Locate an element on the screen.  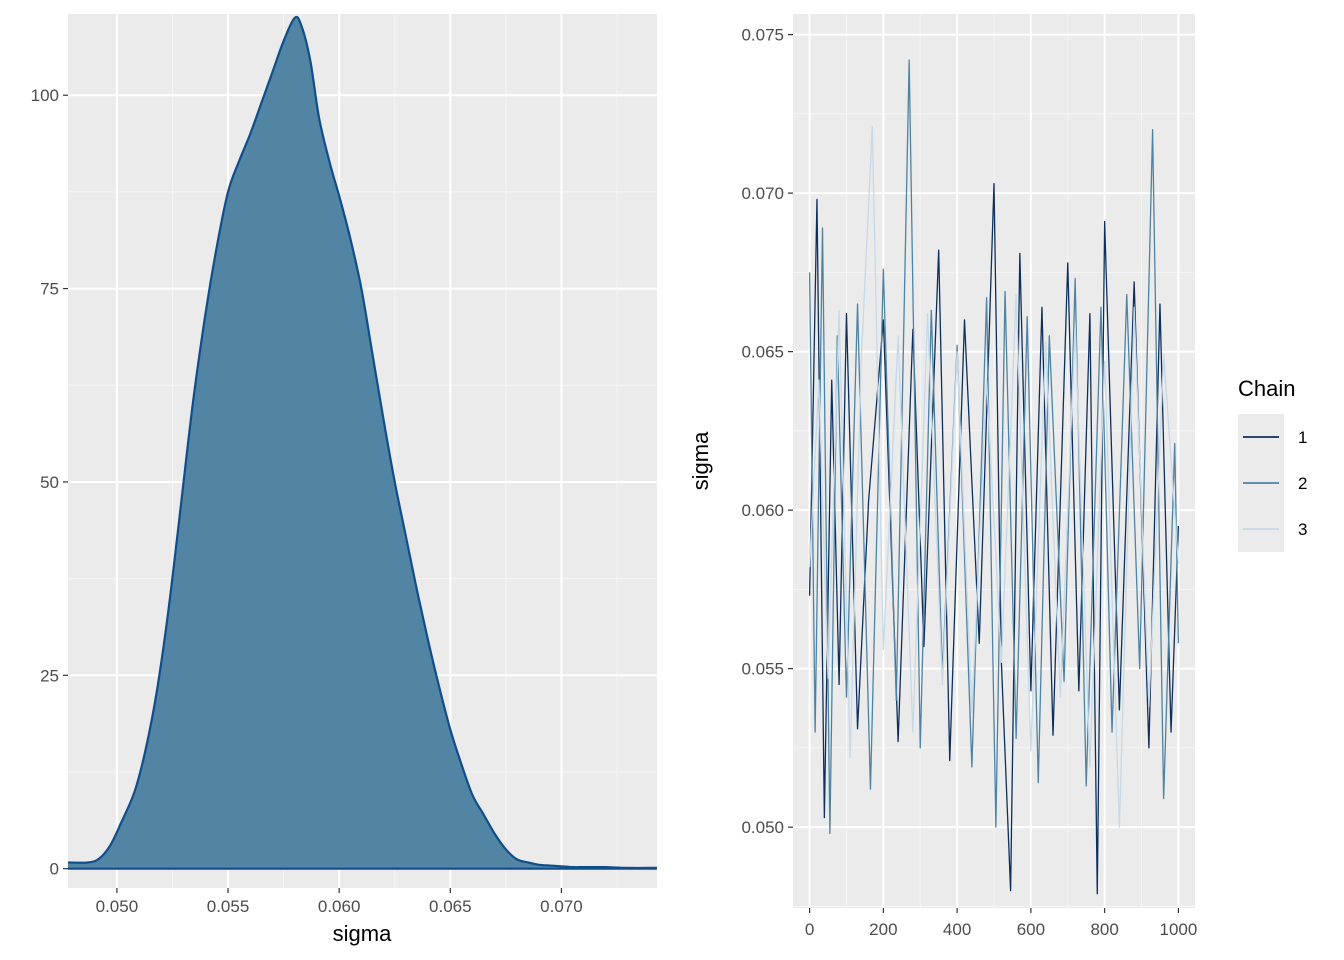
trace-x-tick-label: 200 is located at coordinates (883, 929).